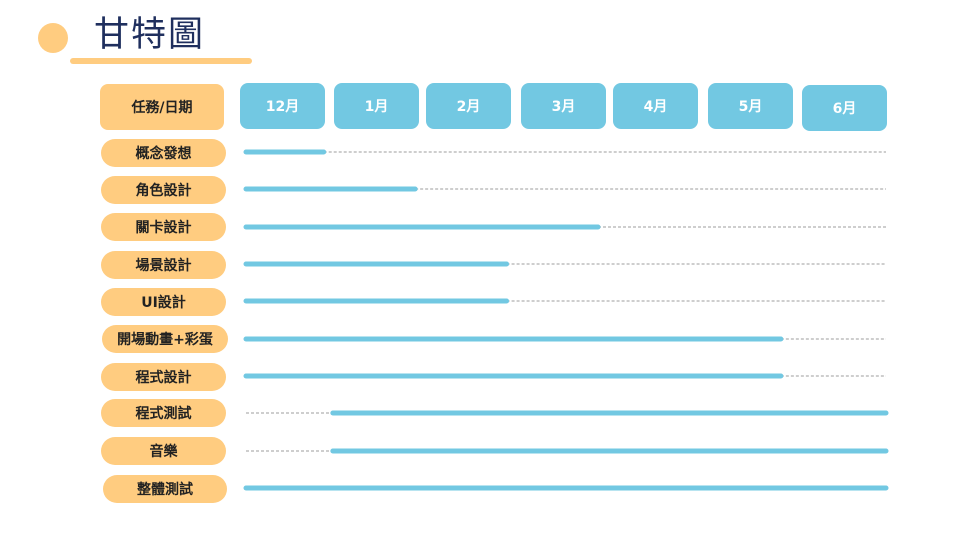 The width and height of the screenshot is (962, 536). What do you see at coordinates (163, 227) in the screenshot?
I see `task-label: 關卡設計` at bounding box center [163, 227].